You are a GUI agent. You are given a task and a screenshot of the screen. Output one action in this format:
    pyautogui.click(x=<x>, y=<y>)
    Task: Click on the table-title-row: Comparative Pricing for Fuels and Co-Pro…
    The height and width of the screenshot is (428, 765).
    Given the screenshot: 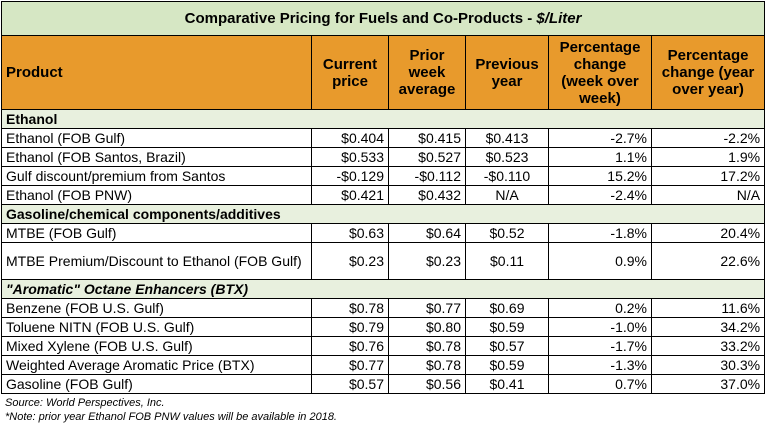 What is the action you would take?
    pyautogui.click(x=382, y=18)
    